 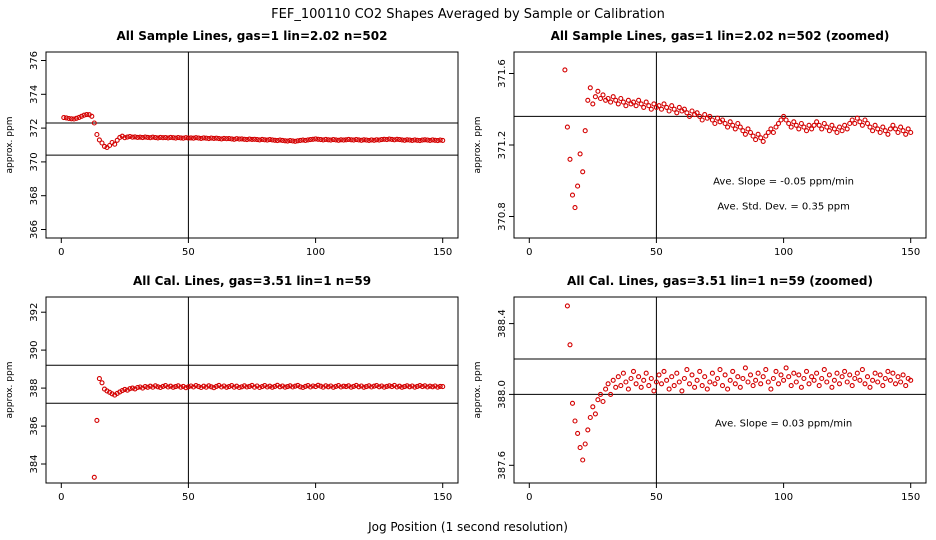 What do you see at coordinates (34, 94) in the screenshot?
I see `svg-text: 374` at bounding box center [34, 94].